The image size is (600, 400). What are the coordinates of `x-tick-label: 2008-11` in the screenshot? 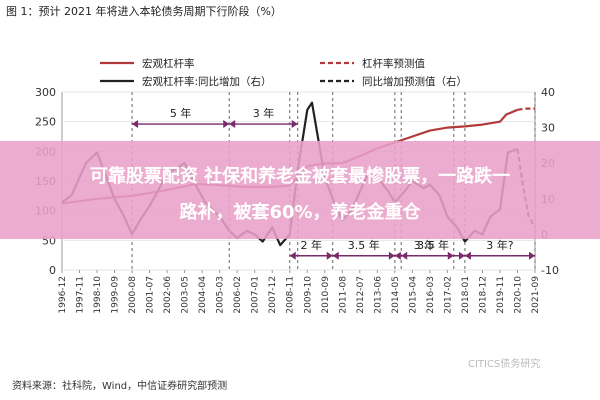 It's located at (291, 295).